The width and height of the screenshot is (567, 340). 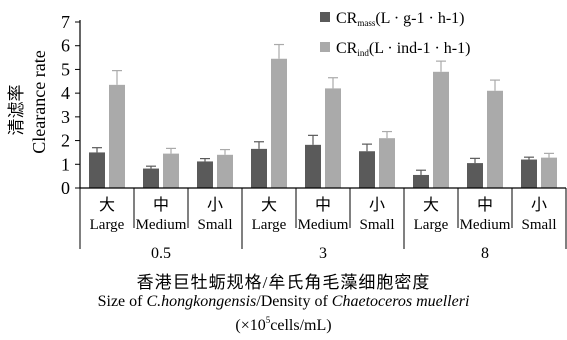 What do you see at coordinates (325, 47) in the screenshot?
I see `legend-swatch-ind` at bounding box center [325, 47].